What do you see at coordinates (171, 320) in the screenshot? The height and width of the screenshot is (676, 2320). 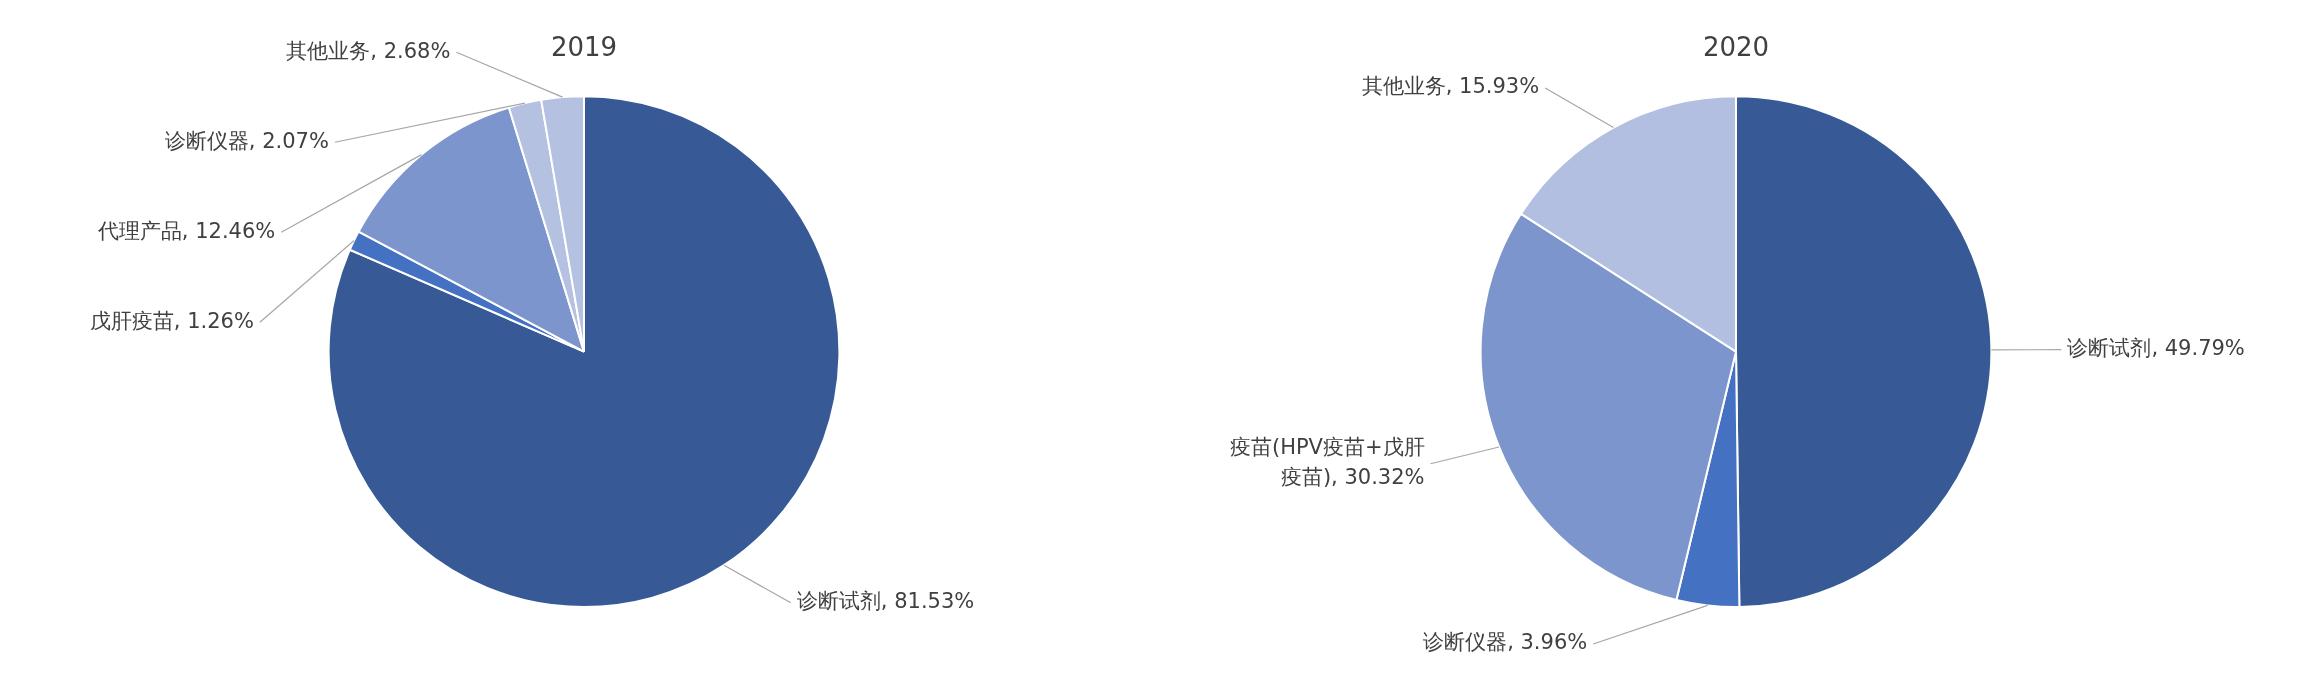 I see `slice-label: 戊肝疫苗, 1.26%` at bounding box center [171, 320].